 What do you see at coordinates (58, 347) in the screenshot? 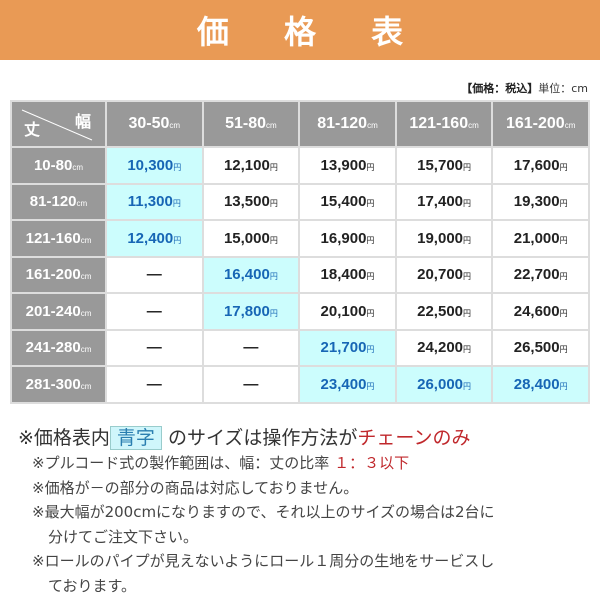
I see `row-header: 241-280cm` at bounding box center [58, 347].